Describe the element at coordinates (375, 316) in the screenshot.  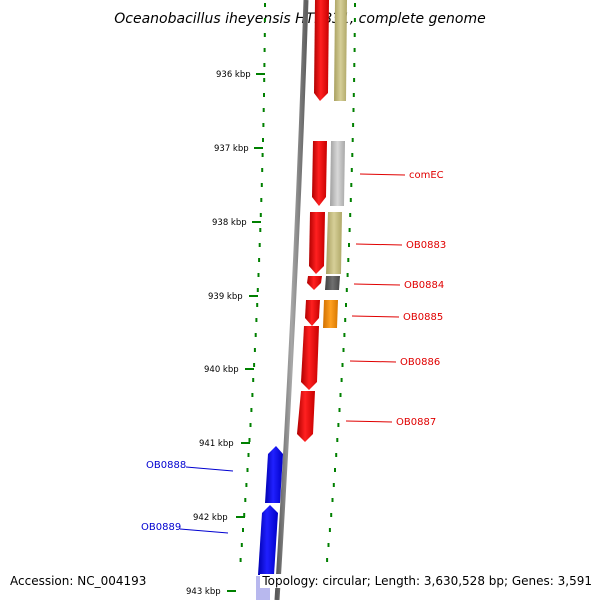
I see `label-leader-OB0885` at that location.